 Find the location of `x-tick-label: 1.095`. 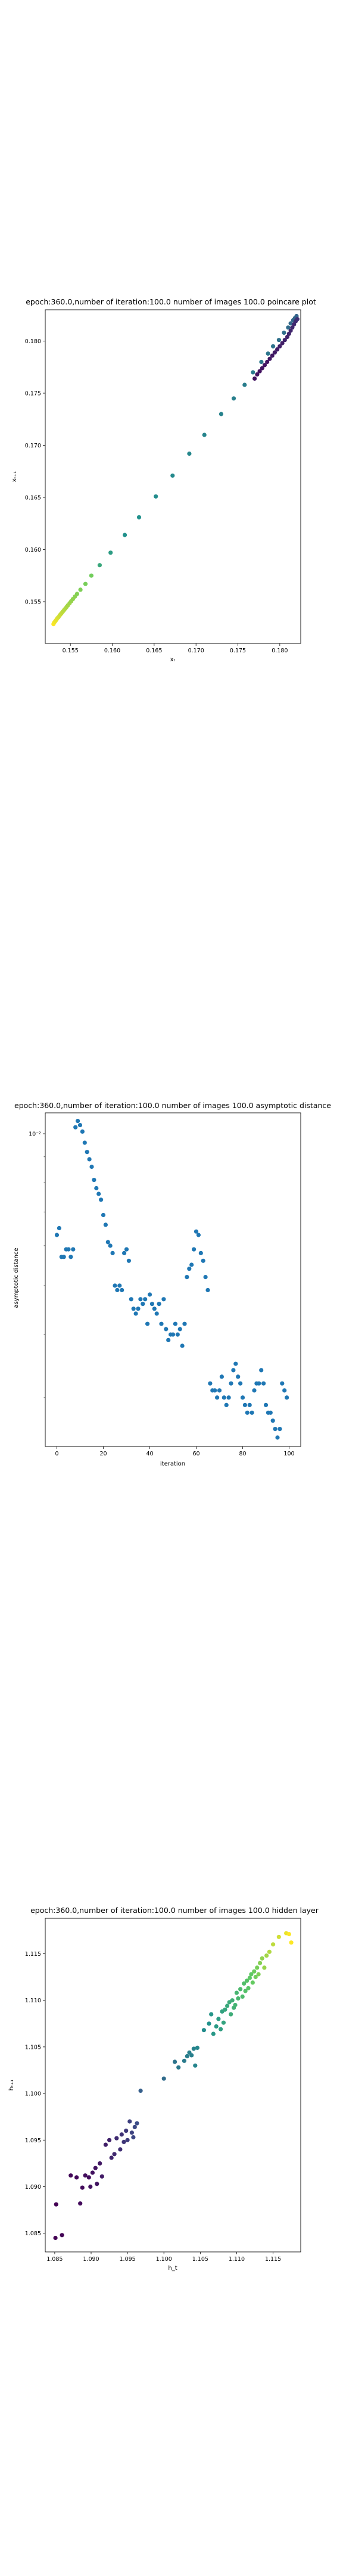

x-tick-label: 1.095 is located at coordinates (128, 2259).